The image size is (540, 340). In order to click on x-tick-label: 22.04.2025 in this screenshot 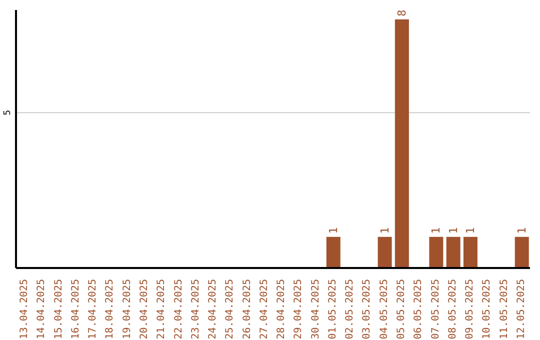, I will do `click(178, 309)`.